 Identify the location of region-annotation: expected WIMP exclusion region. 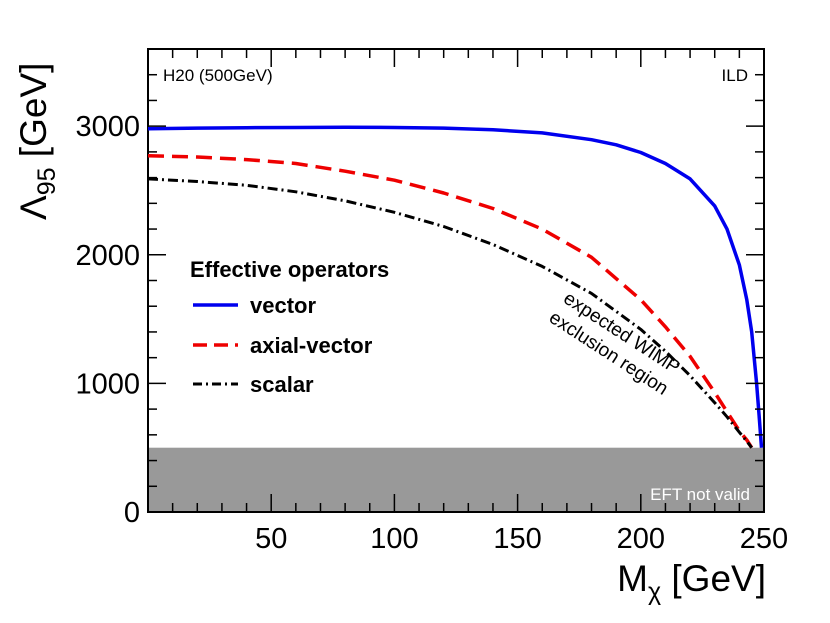
(614, 344).